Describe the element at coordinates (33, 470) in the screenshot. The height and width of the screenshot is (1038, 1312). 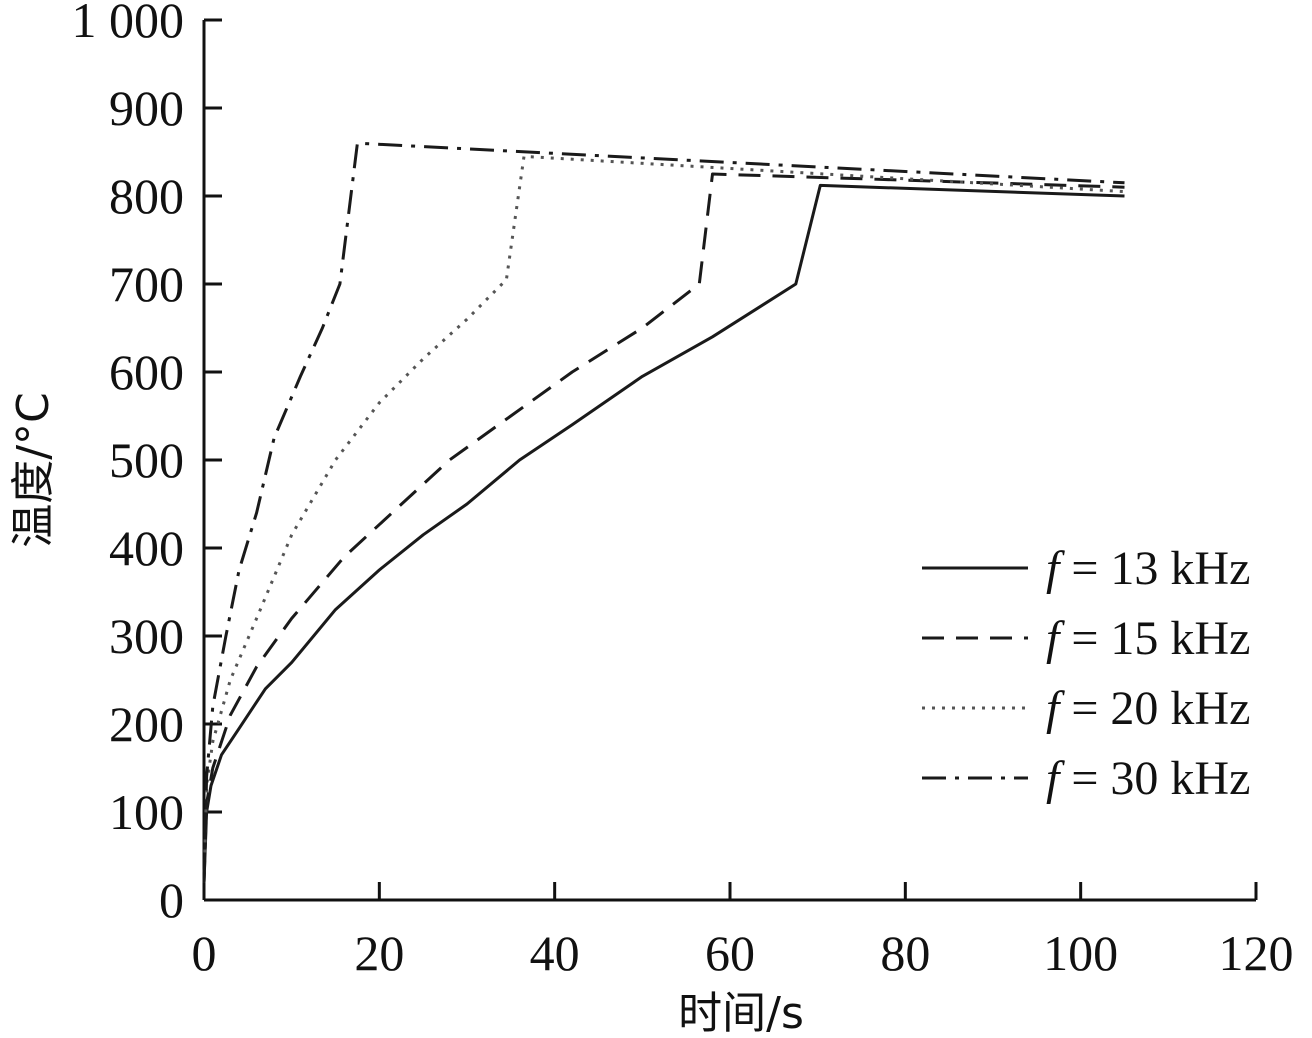
I see `y-axis-title: 温度/°C` at that location.